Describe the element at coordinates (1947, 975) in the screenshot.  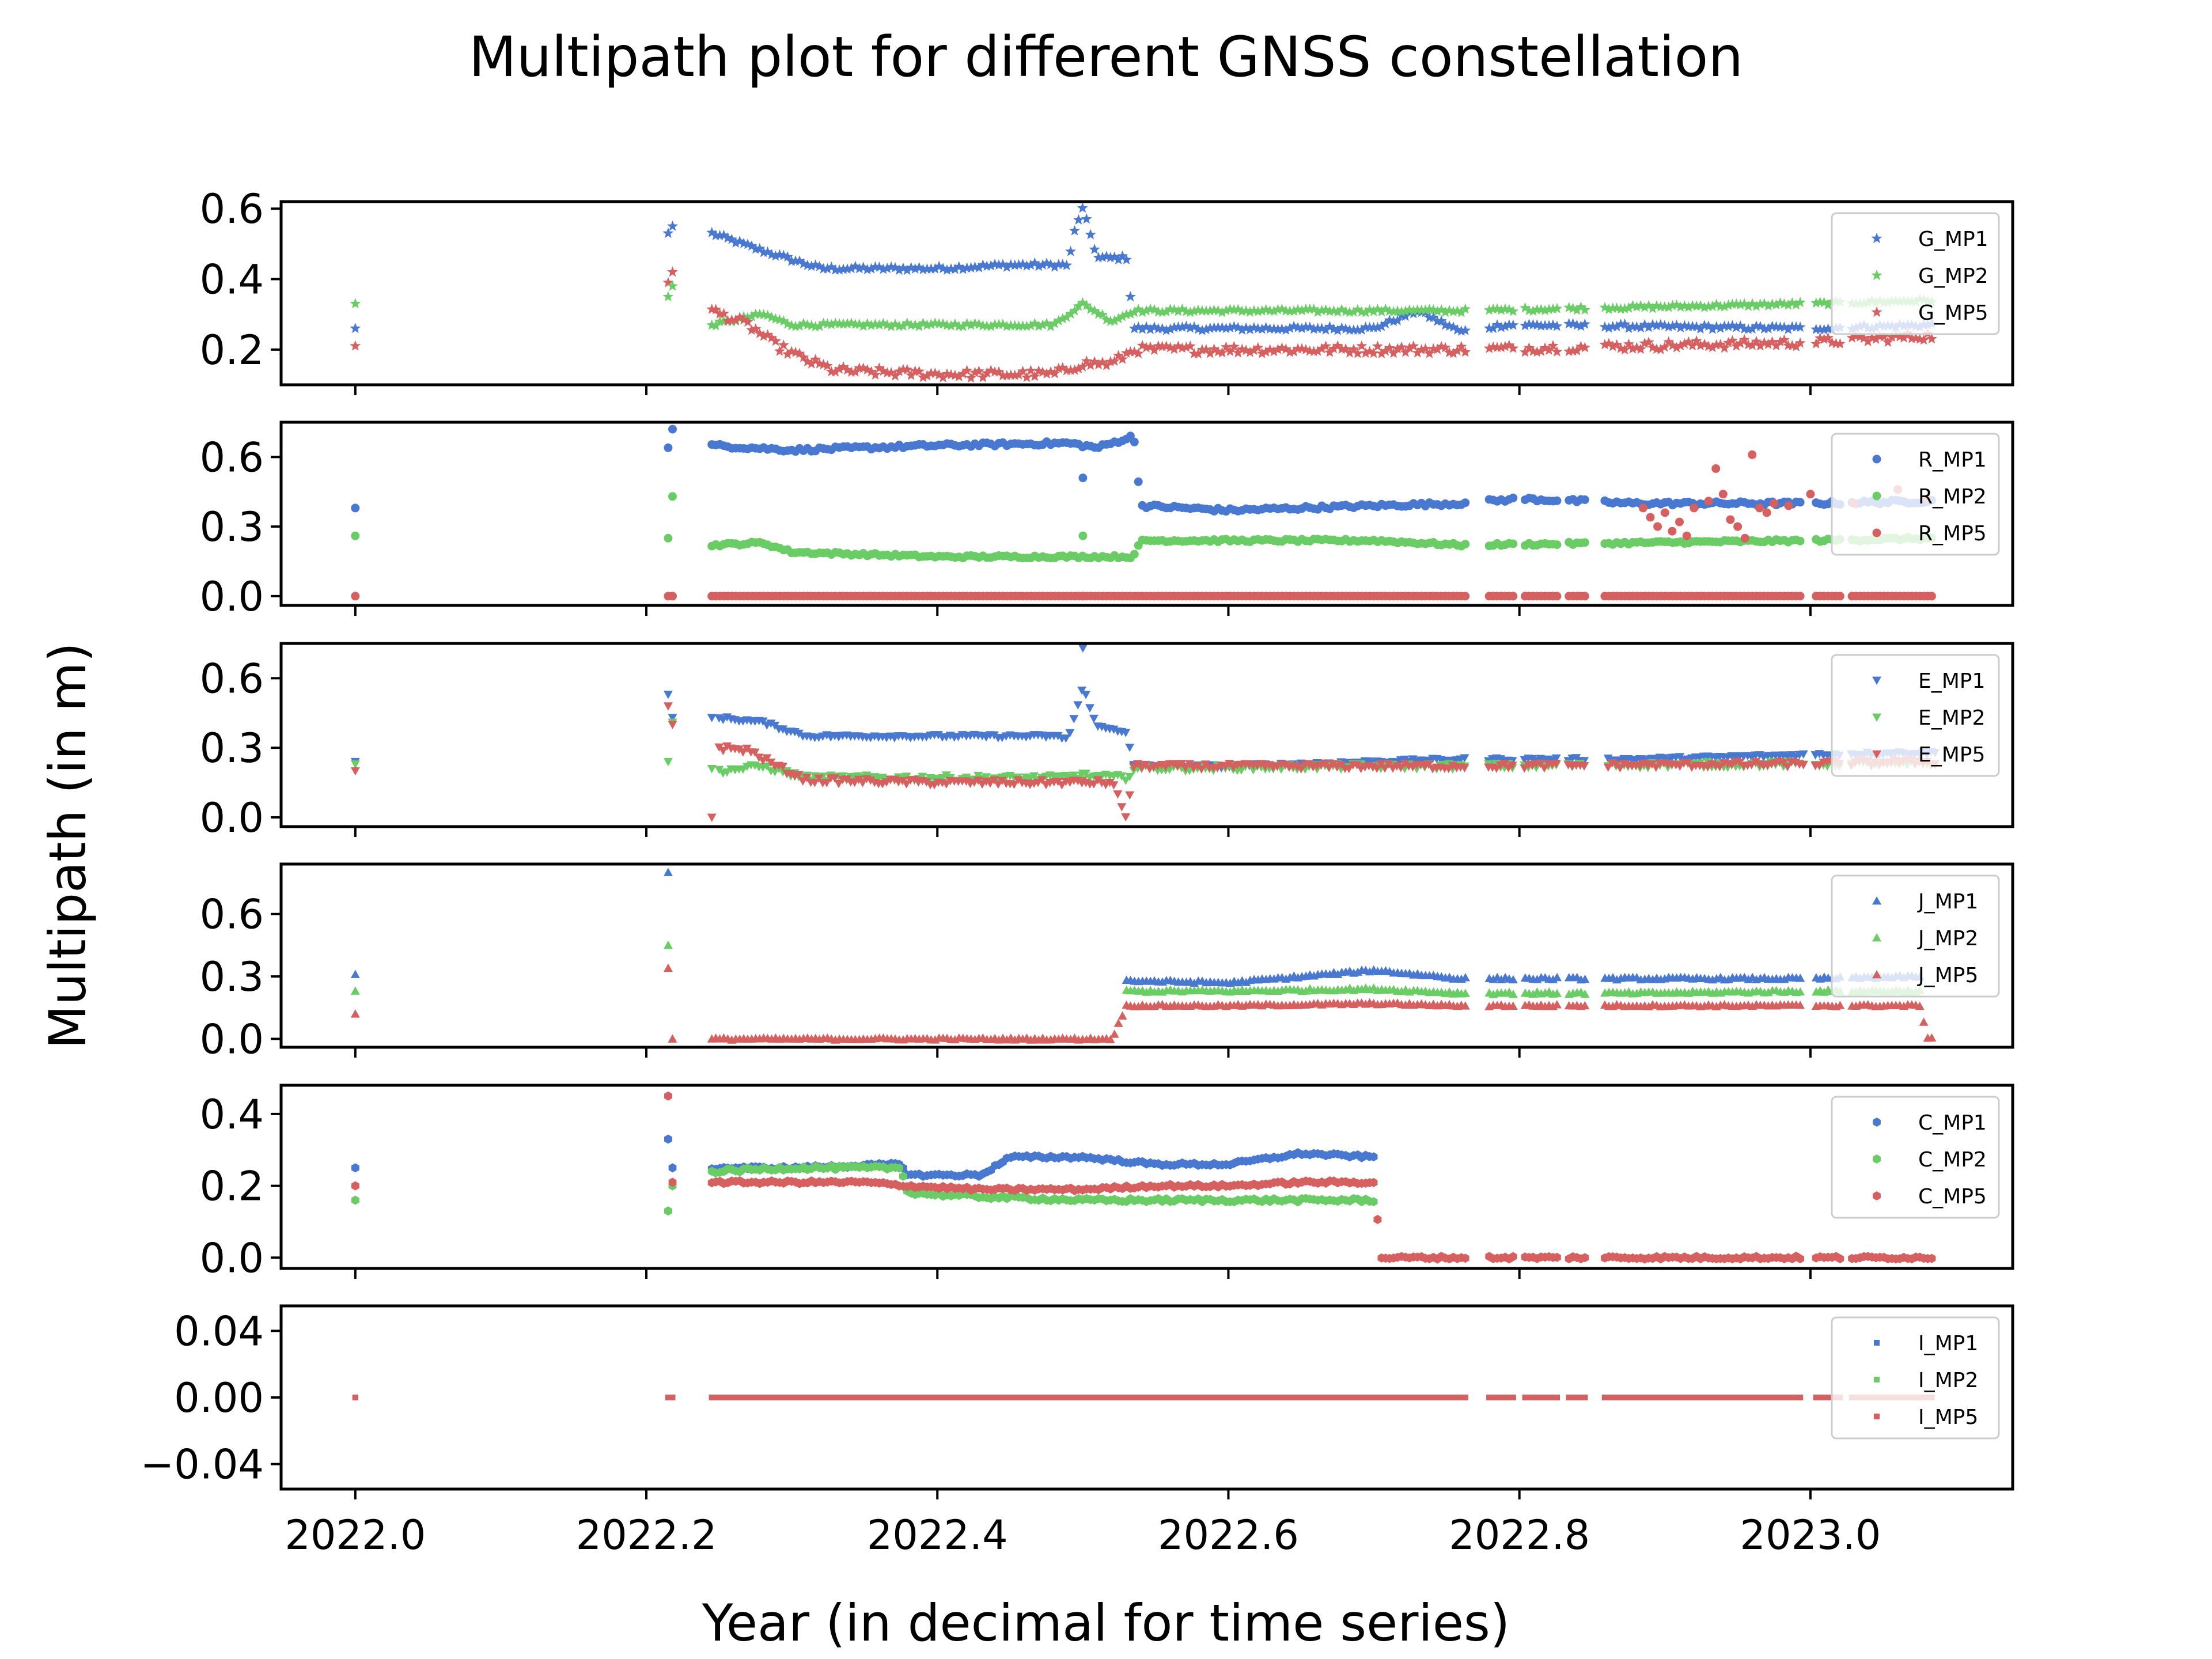
I see `legend-label-J-MP5: J_MP5` at that location.